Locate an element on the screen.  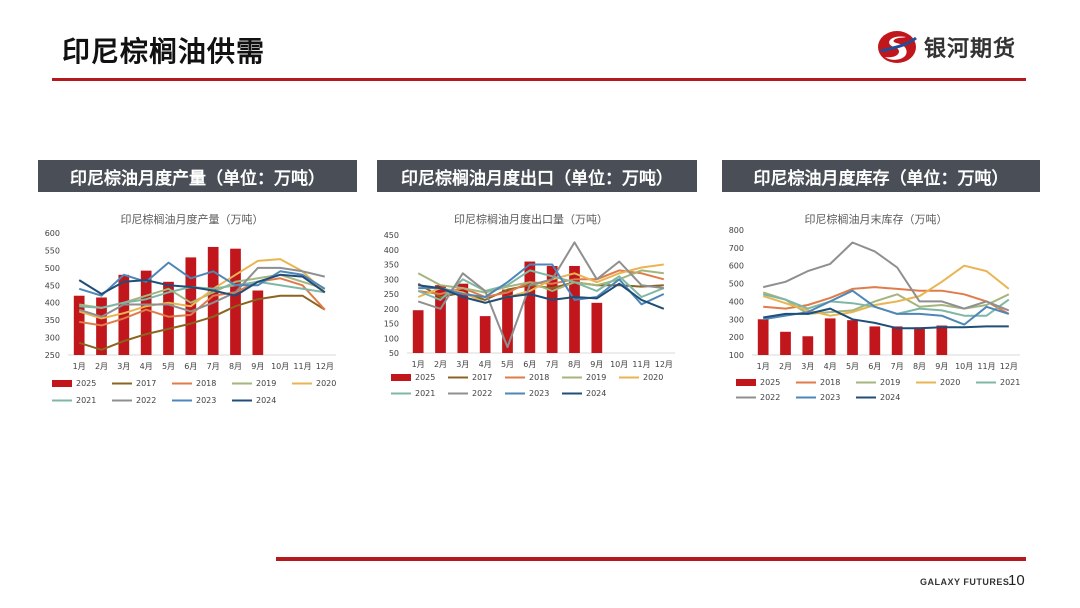
chart-title: 印尼棕榈油月度出口量（万吨） is located at coordinates (531, 219).